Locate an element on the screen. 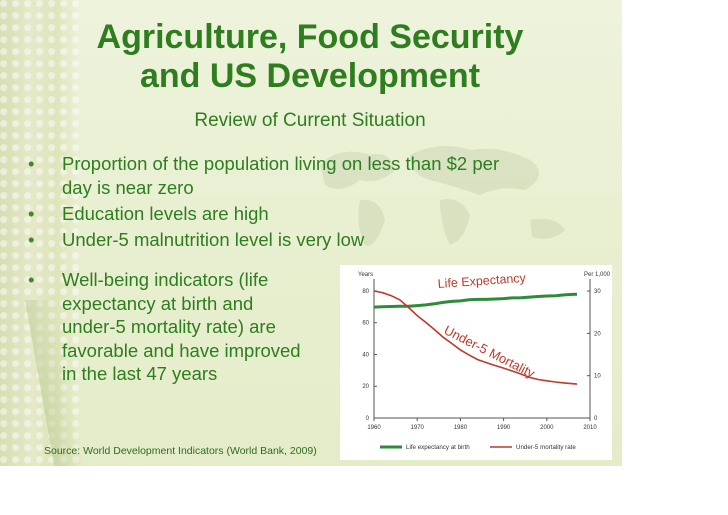 Image resolution: width=728 pixels, height=515 pixels. right-tick-label: 30 is located at coordinates (597, 292).